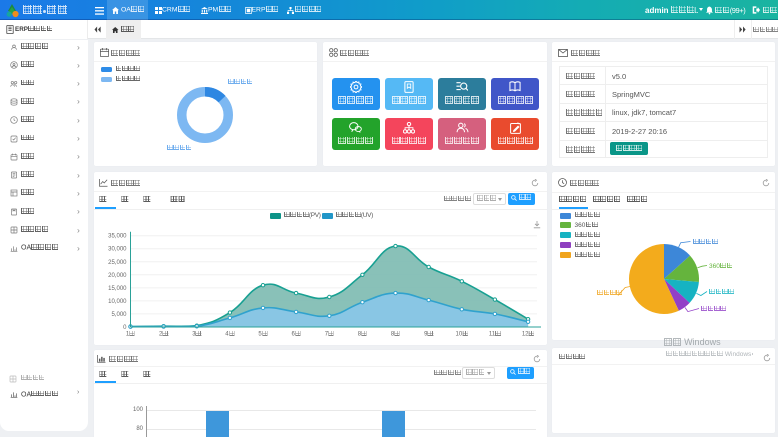  What do you see at coordinates (119, 315) in the screenshot?
I see `svg-text: 5,000` at bounding box center [119, 315].